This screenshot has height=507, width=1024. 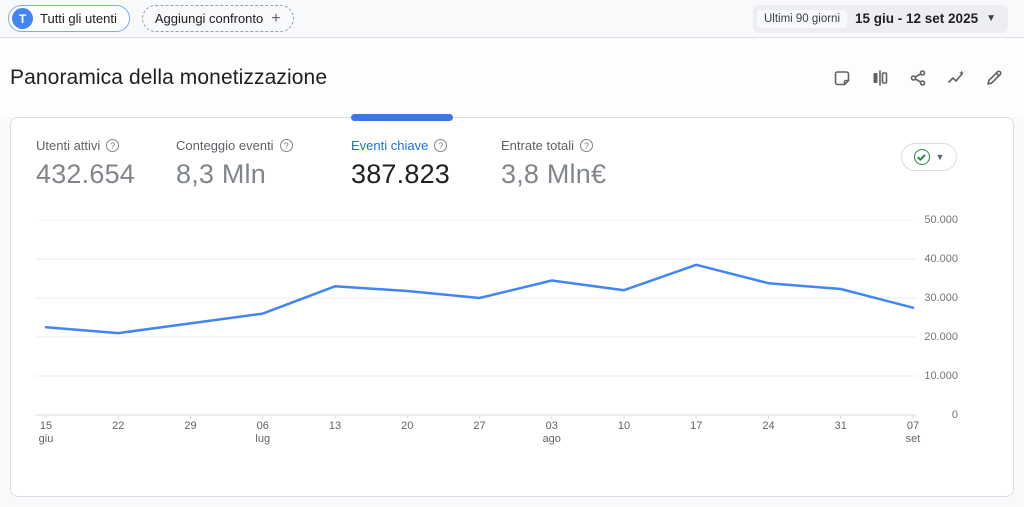 What do you see at coordinates (994, 78) in the screenshot?
I see `edit-icon` at bounding box center [994, 78].